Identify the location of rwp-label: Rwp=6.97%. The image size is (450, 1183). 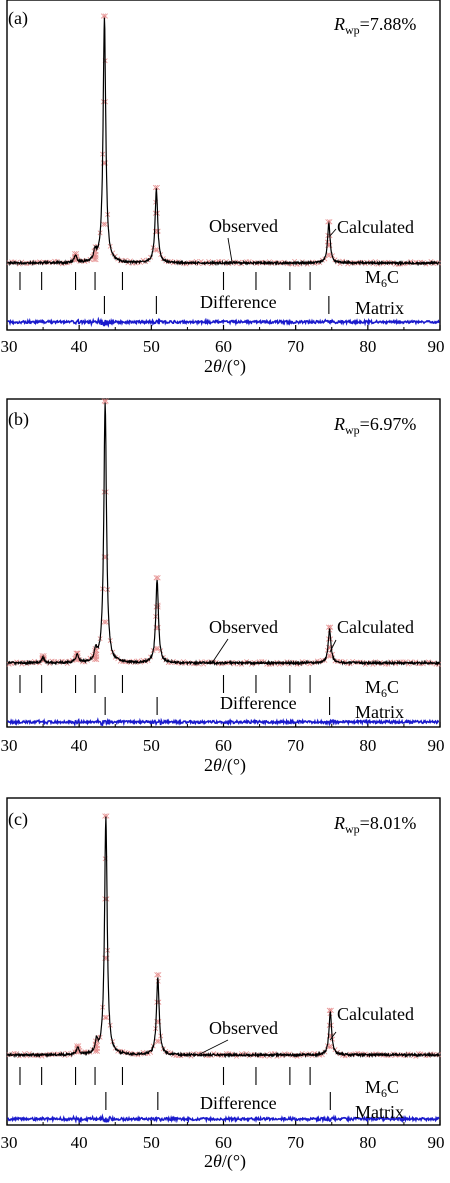
(374, 425).